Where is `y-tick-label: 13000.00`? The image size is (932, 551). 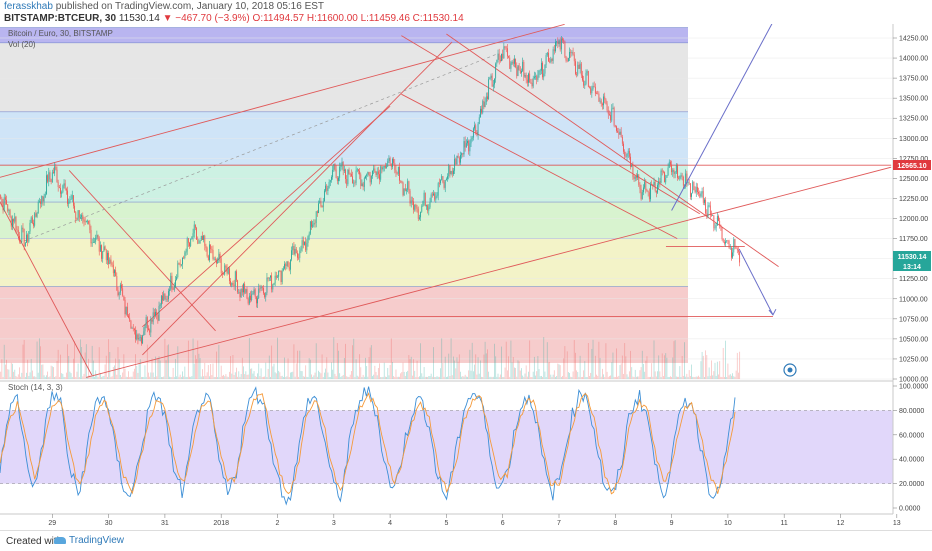 y-tick-label: 13000.00 is located at coordinates (913, 139).